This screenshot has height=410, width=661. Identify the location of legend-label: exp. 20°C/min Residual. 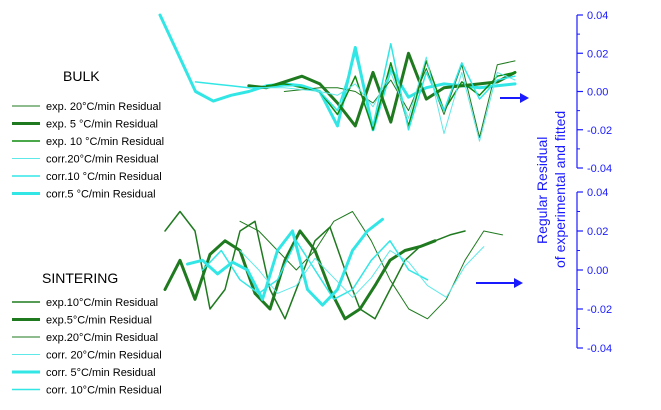
(103, 107).